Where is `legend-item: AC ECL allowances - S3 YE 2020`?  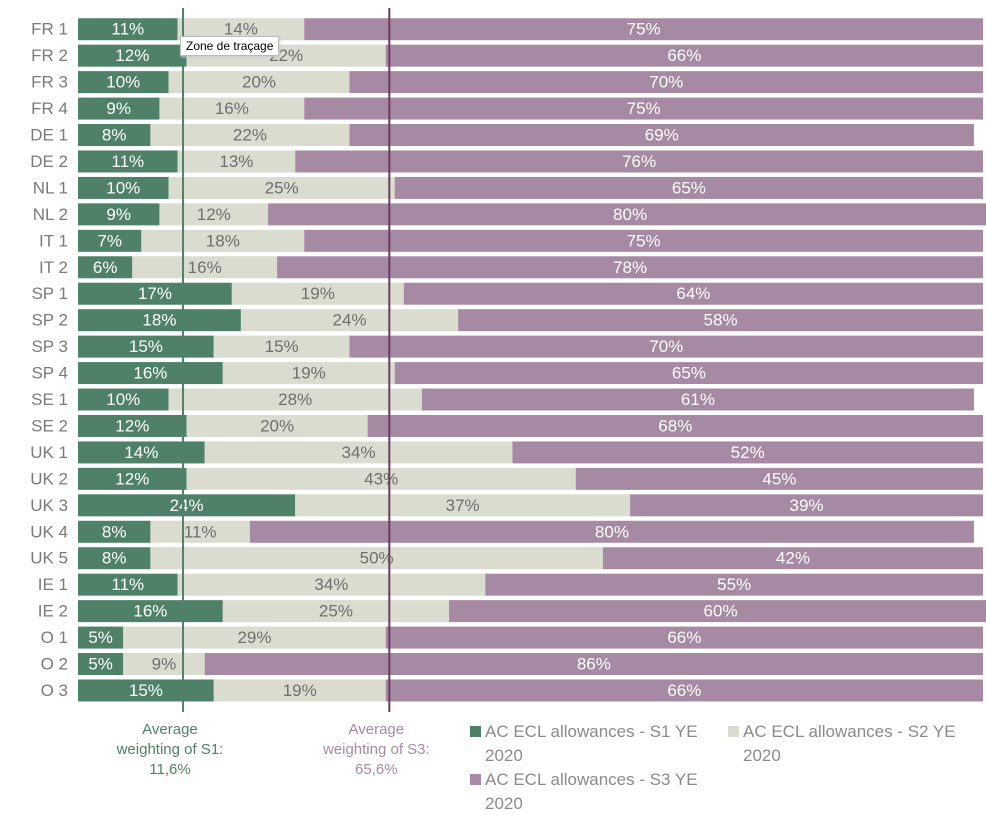
legend-item: AC ECL allowances - S3 YE 2020 is located at coordinates (599, 791).